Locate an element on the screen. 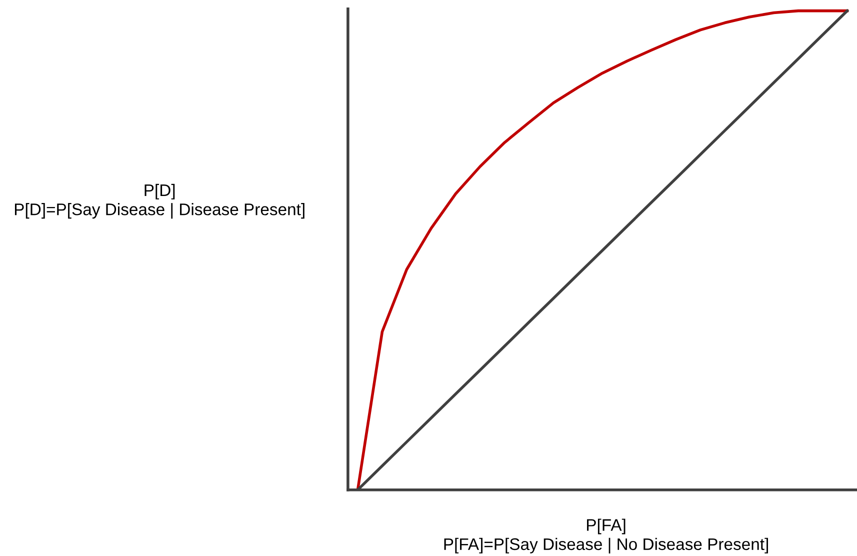  x-axis-title: P[FA] P[FA]=P[Say Disease | No Disease Present] is located at coordinates (606, 536).